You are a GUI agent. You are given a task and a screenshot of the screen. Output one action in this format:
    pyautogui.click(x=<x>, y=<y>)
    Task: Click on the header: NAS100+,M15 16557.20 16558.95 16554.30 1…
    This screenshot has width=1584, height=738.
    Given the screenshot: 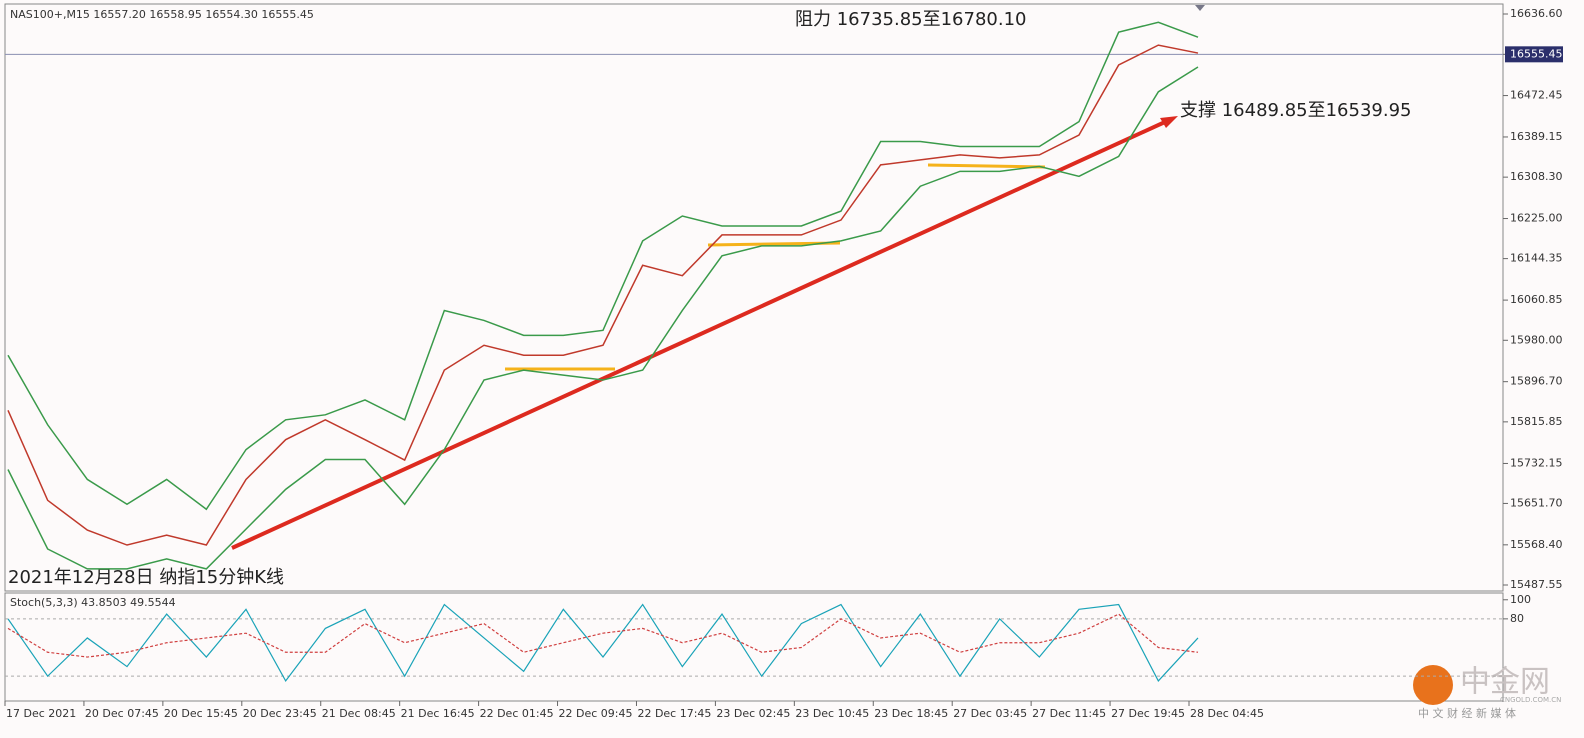 What is the action you would take?
    pyautogui.click(x=162, y=14)
    